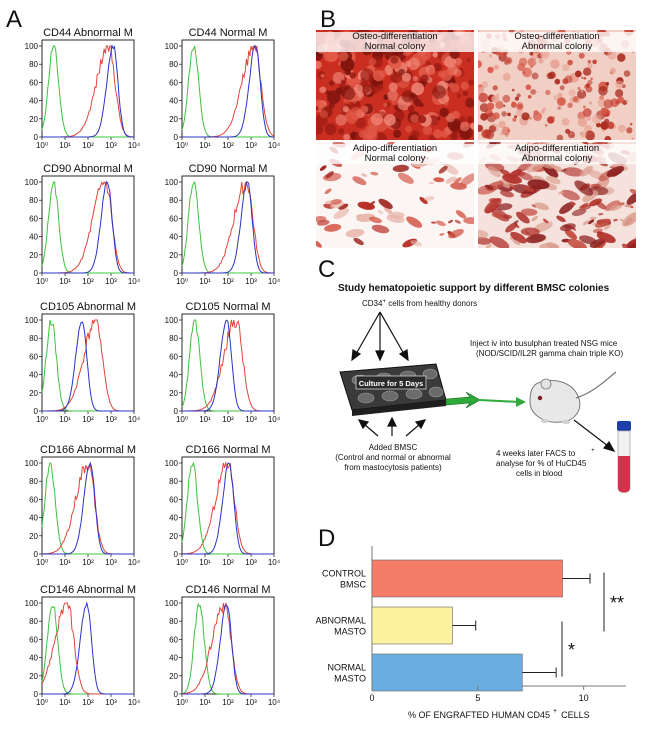 The width and height of the screenshot is (650, 731). Describe the element at coordinates (584, 698) in the screenshot. I see `x-tick-label: 10` at that location.